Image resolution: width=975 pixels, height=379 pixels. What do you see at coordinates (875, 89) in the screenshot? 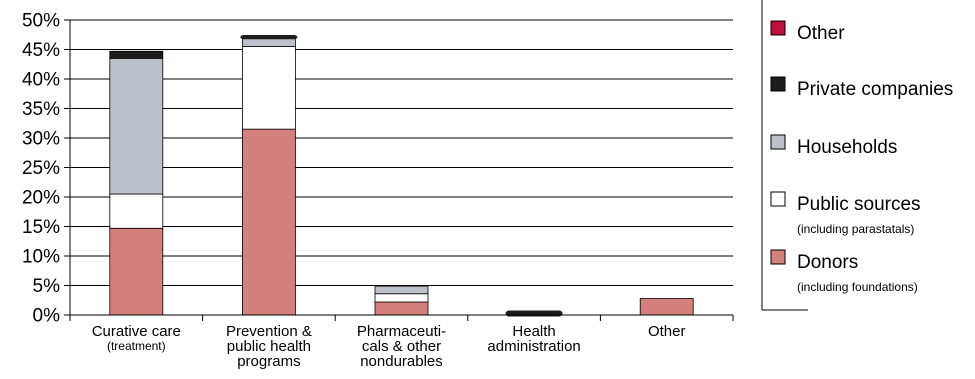
I see `legend-label: Private companies` at bounding box center [875, 89].